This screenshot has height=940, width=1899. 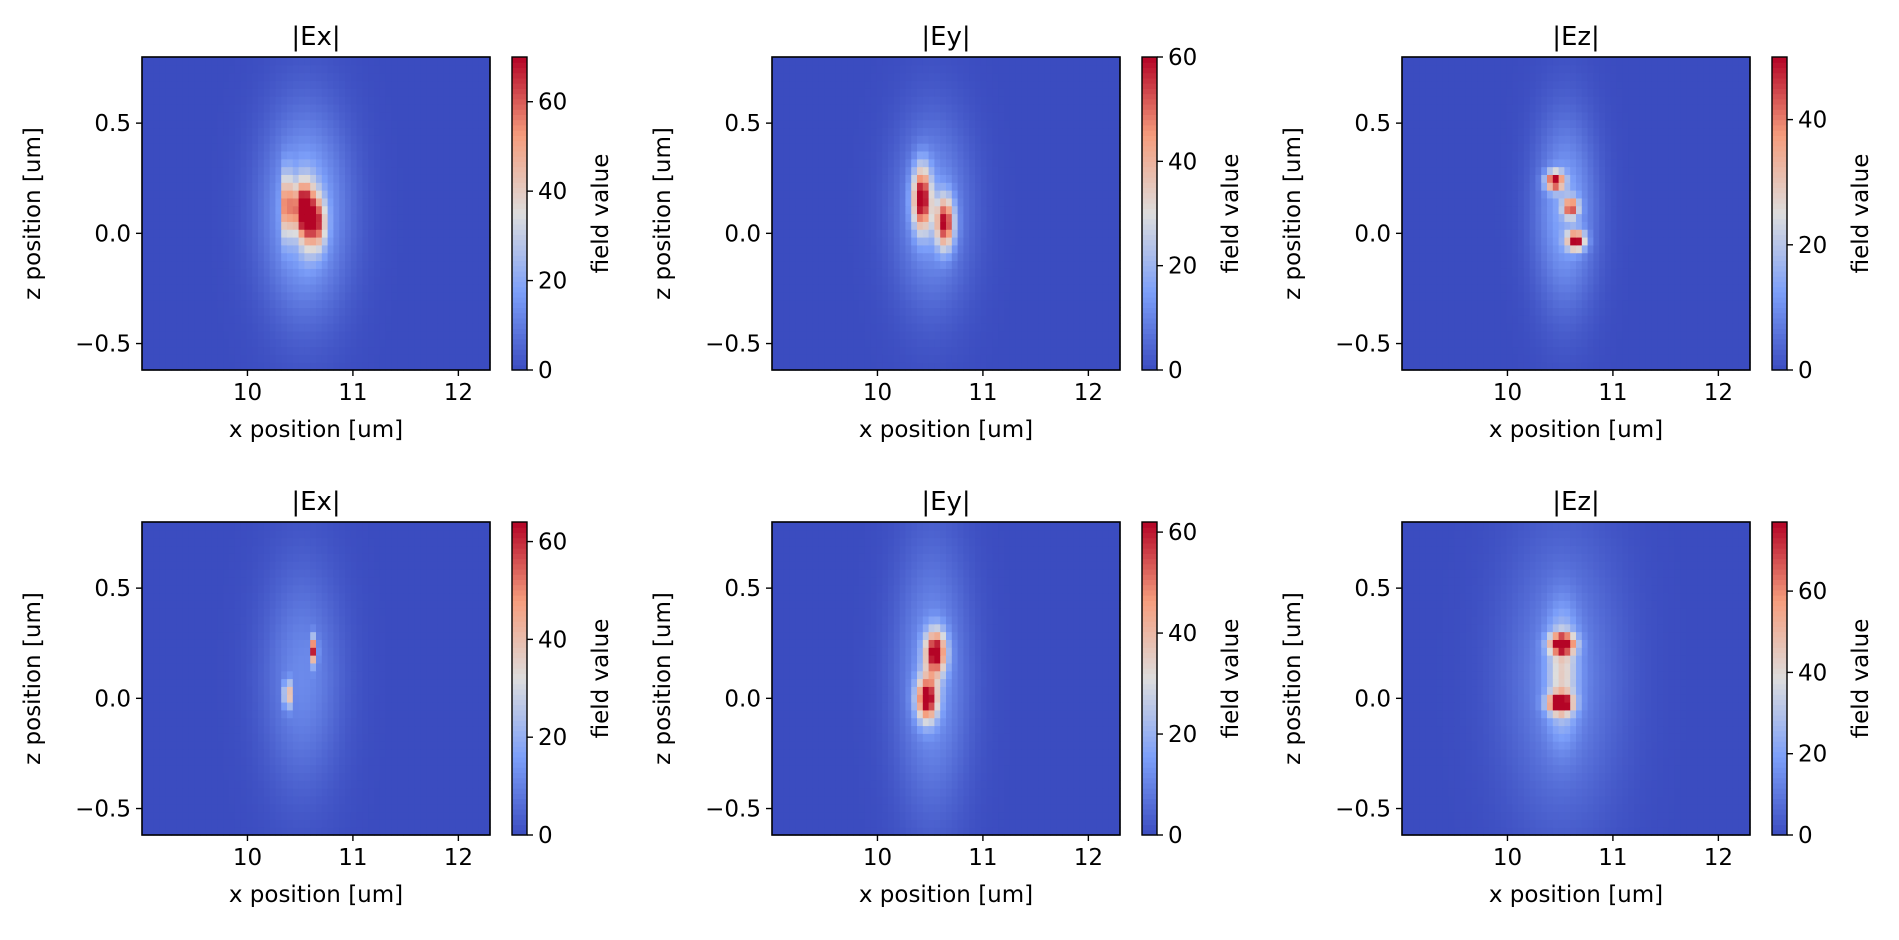 I want to click on colorbar-segment, so click(x=519, y=179).